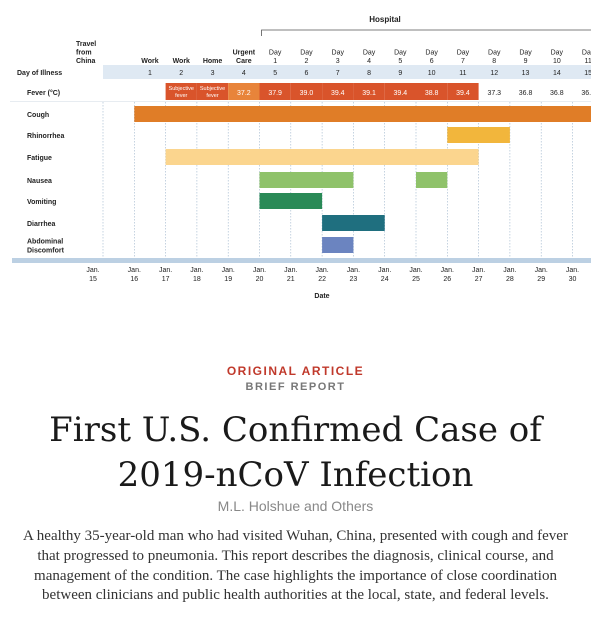  I want to click on location-header: 2, so click(306, 61).